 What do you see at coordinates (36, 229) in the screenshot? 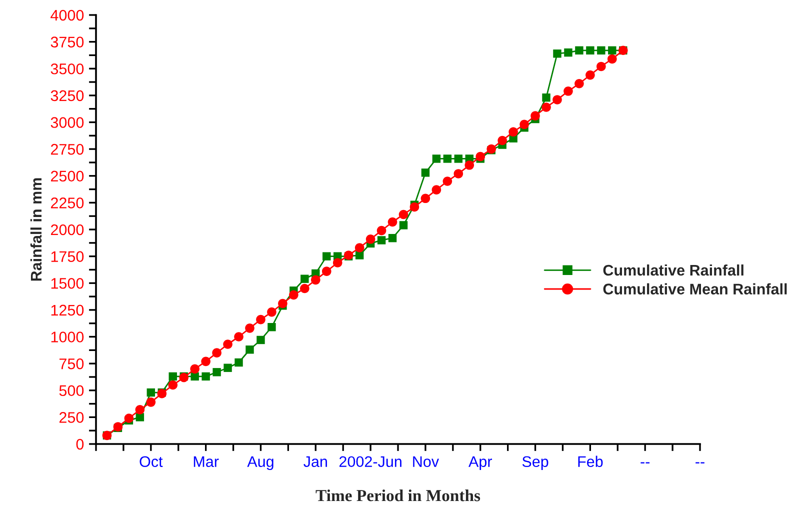
I see `y-axis-title: Rainfall in mm` at bounding box center [36, 229].